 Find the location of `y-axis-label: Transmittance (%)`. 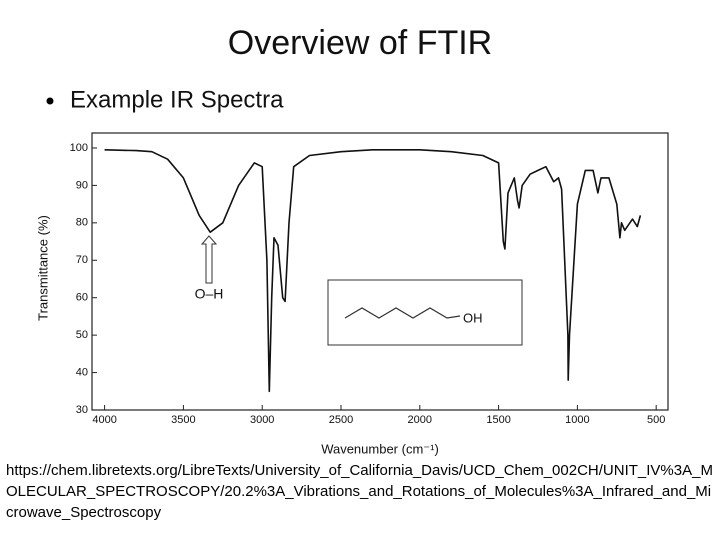

y-axis-label: Transmittance (%) is located at coordinates (42, 268).